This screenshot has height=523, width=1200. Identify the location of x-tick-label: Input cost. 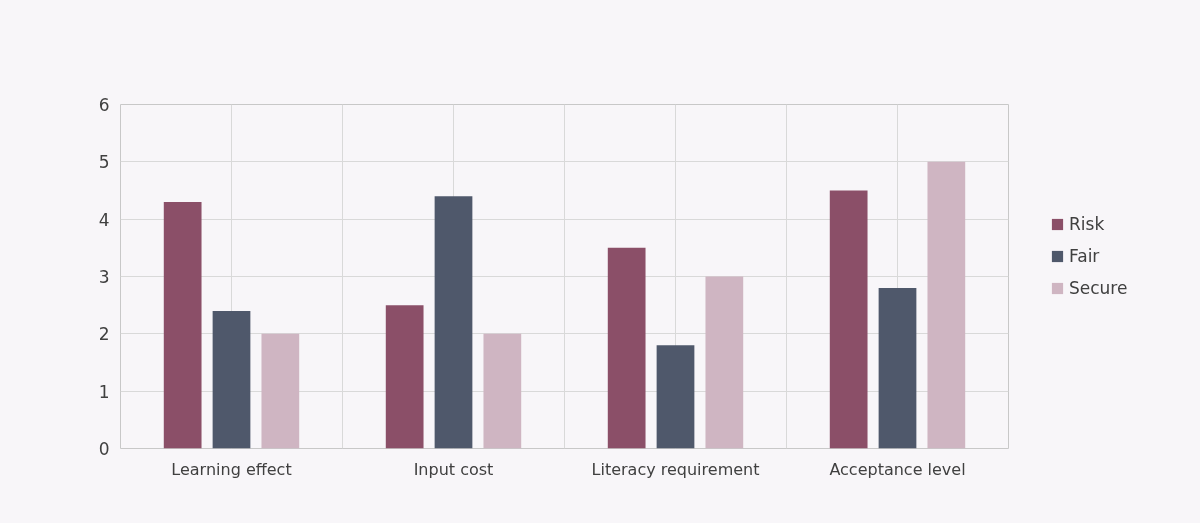
(453, 469).